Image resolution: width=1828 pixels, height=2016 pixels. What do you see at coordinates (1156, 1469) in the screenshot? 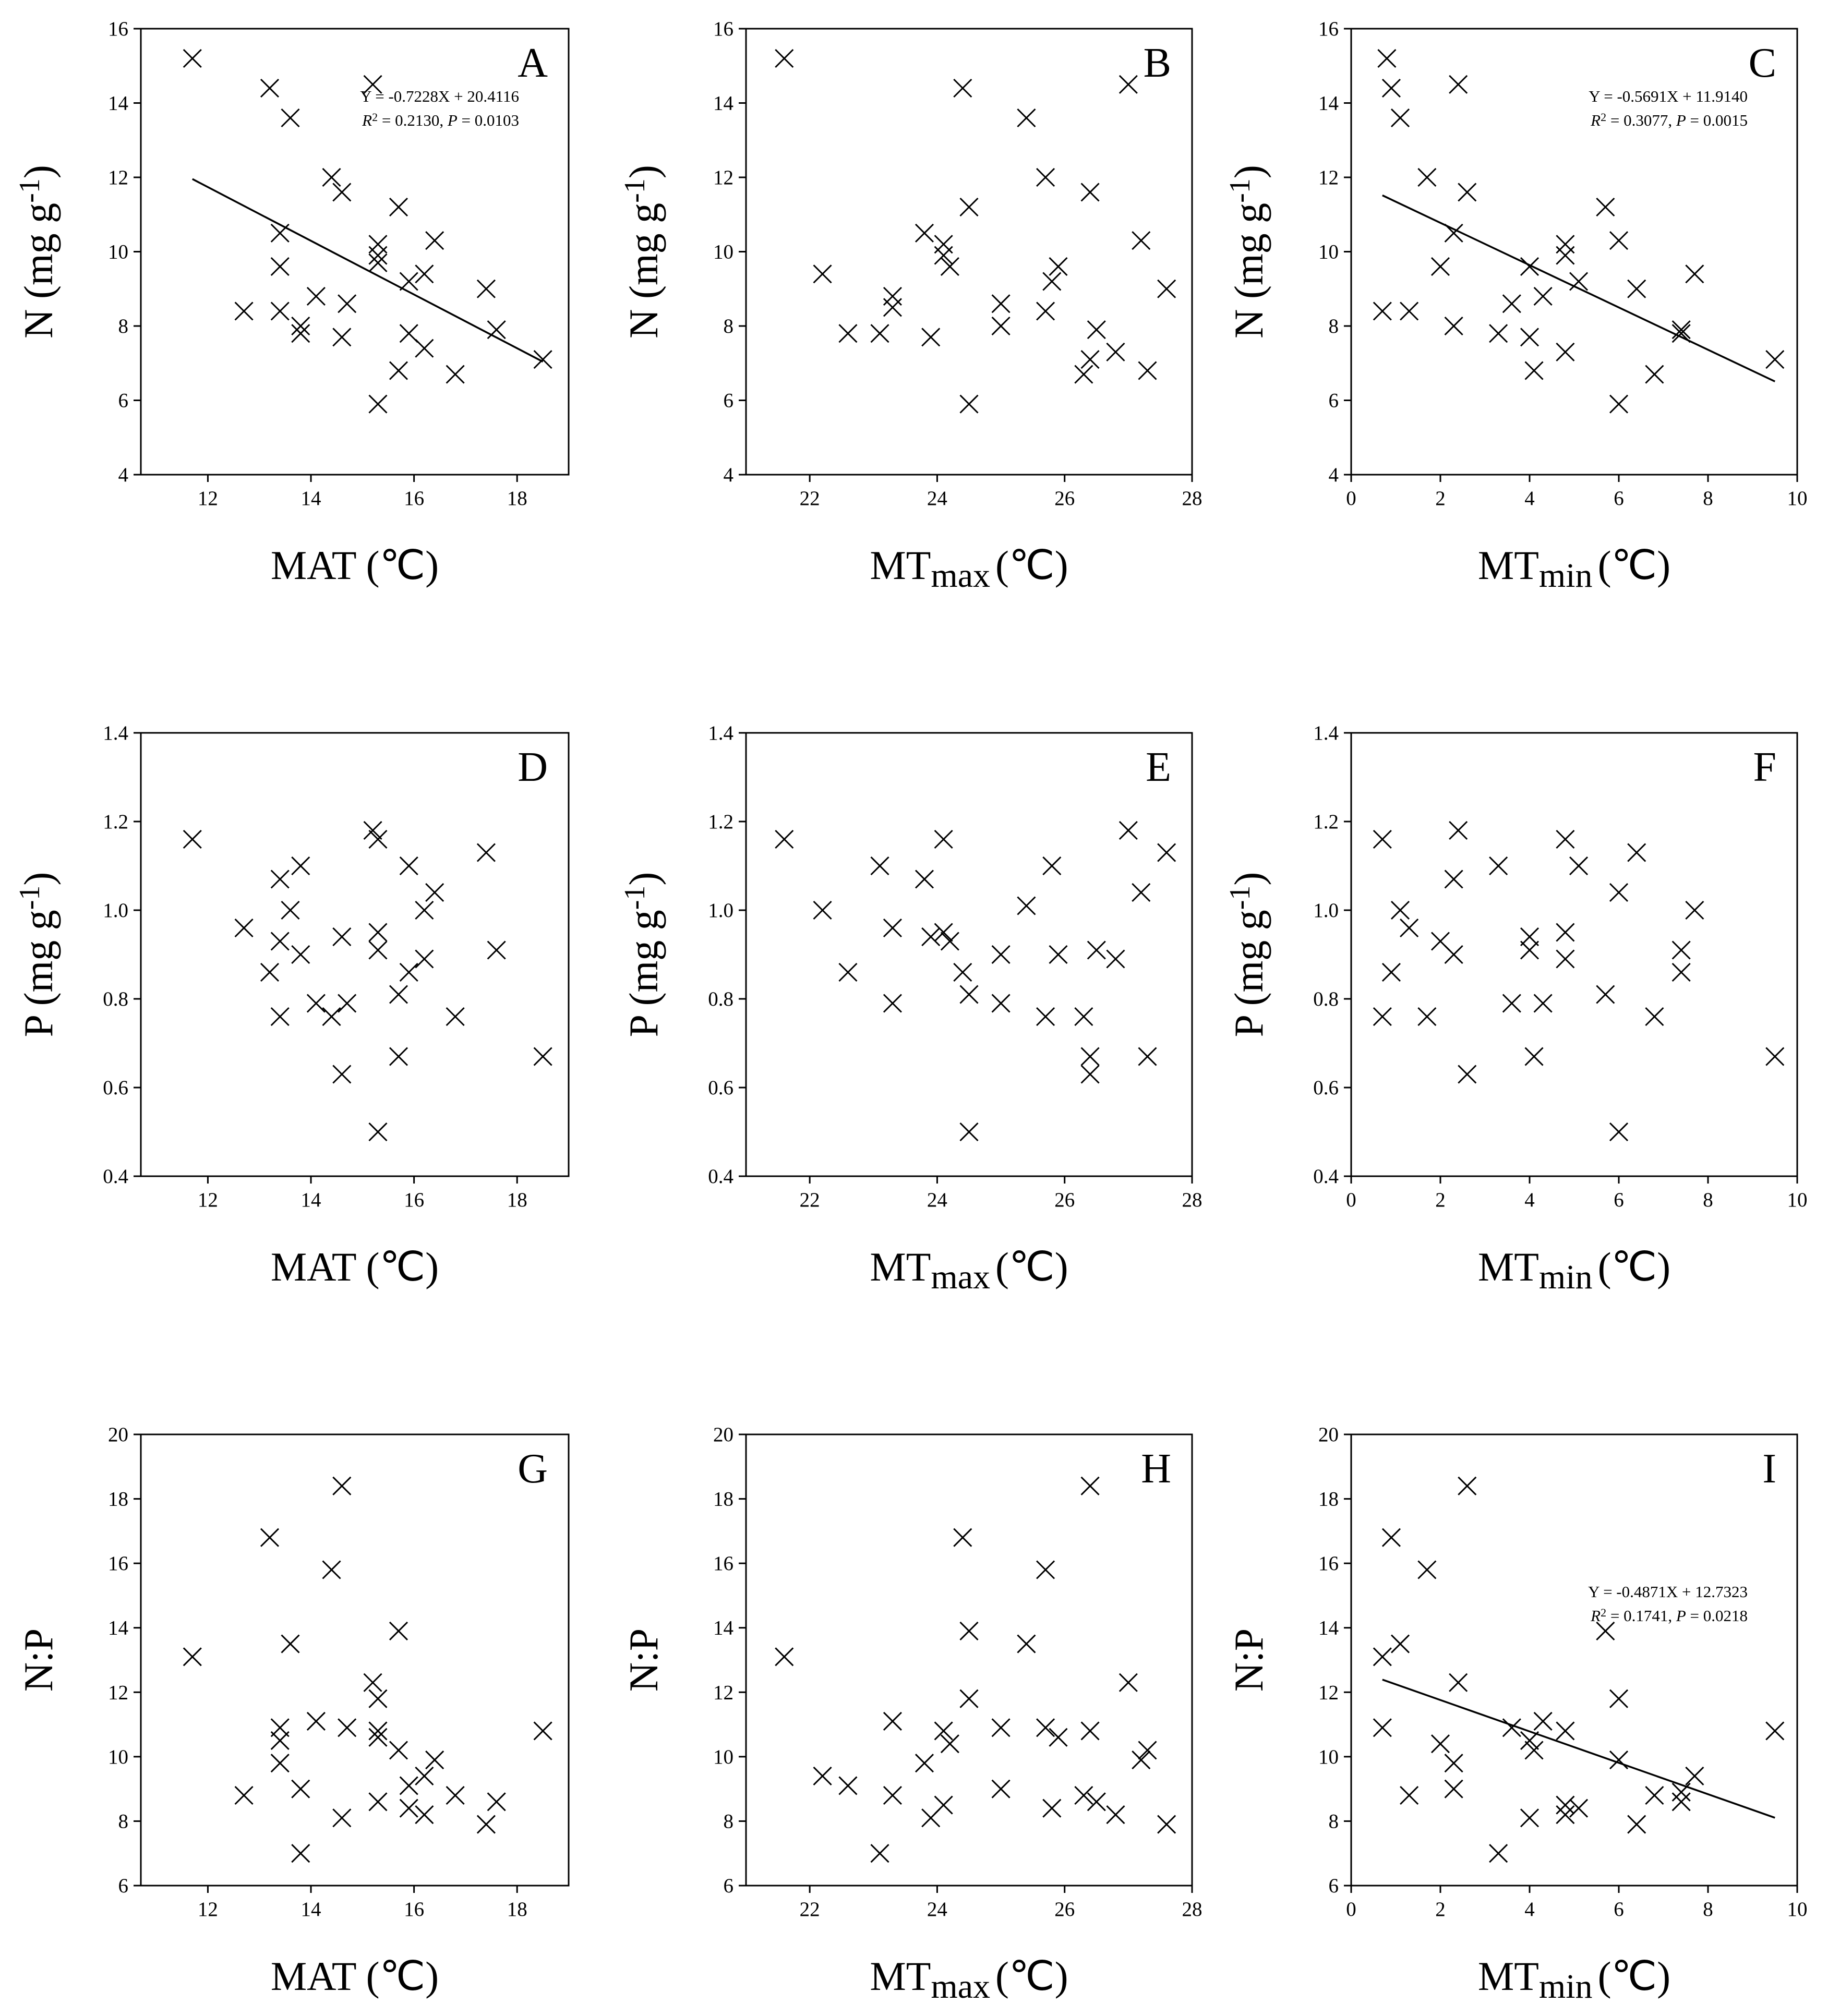
I see `panel-letter: H` at bounding box center [1156, 1469].